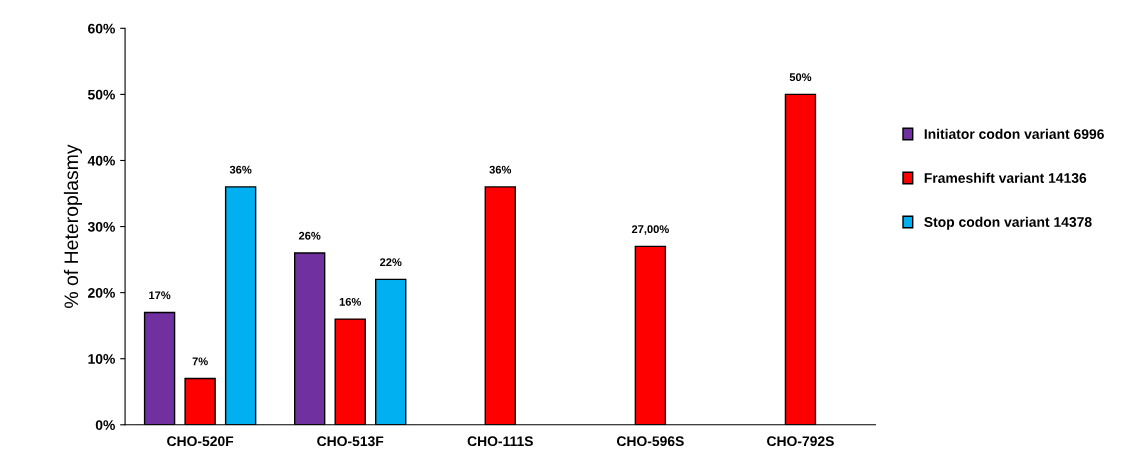  Describe the element at coordinates (1014, 133) in the screenshot. I see `legend-label: Initiator codon variant 6996` at that location.